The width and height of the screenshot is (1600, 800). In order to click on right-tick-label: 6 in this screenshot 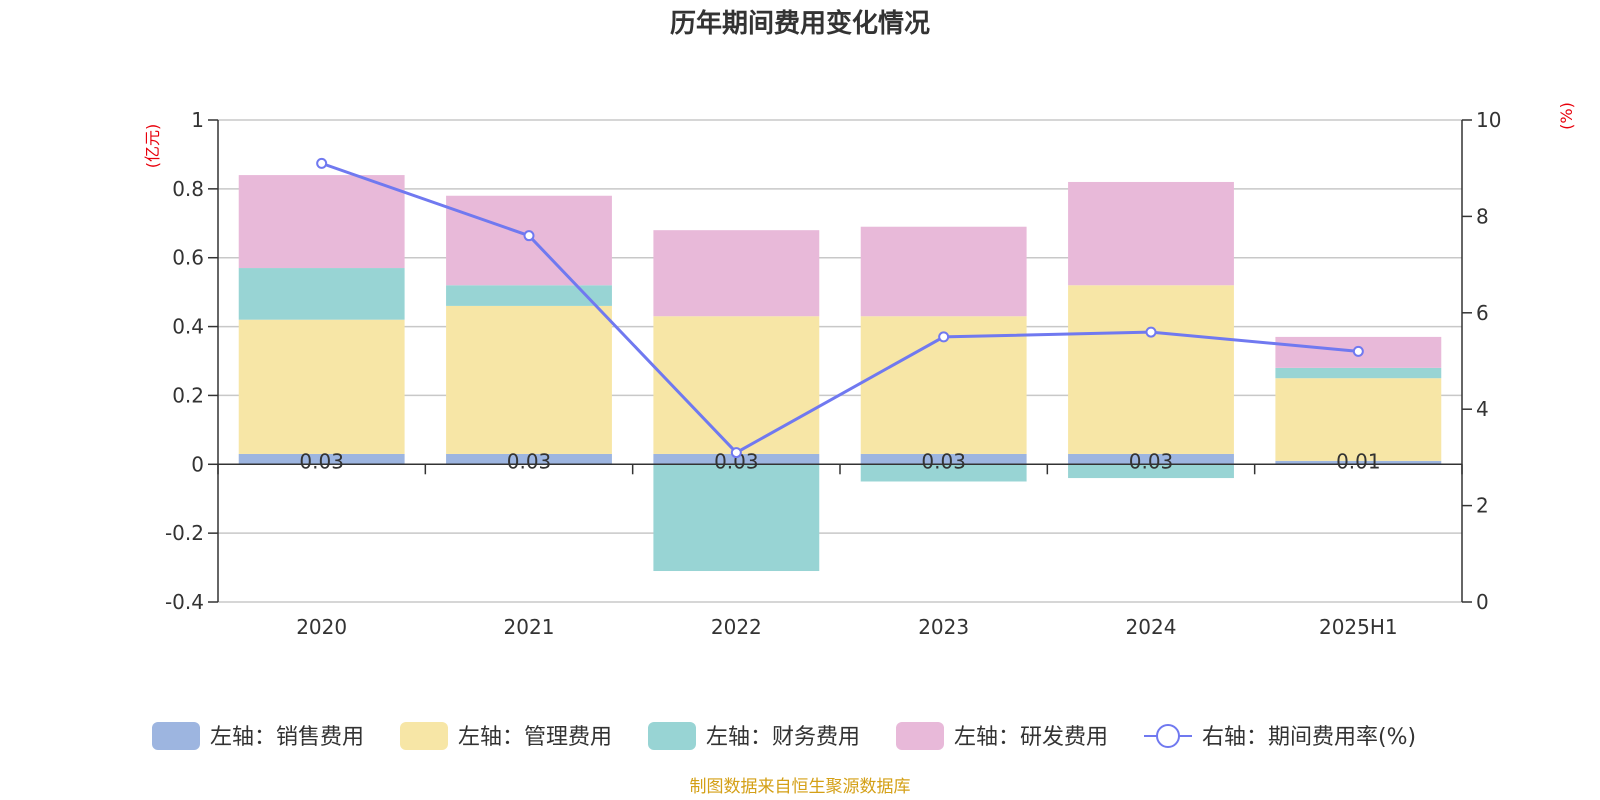, I will do `click(1482, 313)`.